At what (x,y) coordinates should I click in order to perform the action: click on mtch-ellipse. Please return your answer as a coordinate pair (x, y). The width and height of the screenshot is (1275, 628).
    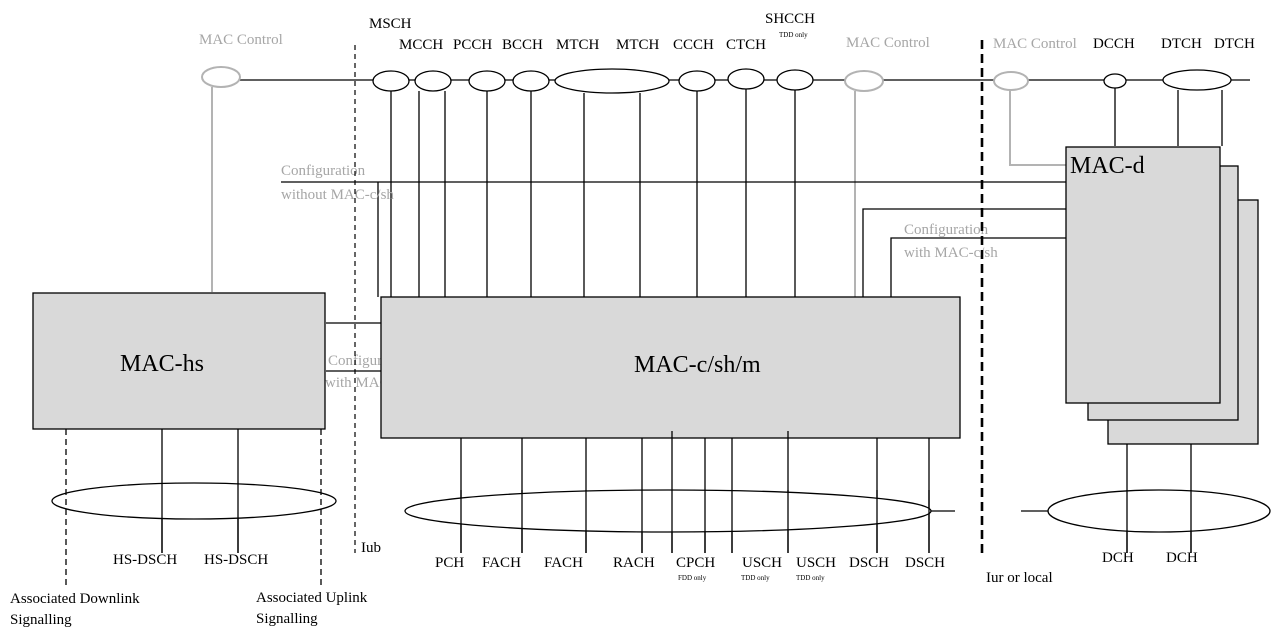
    Looking at the image, I should click on (612, 81).